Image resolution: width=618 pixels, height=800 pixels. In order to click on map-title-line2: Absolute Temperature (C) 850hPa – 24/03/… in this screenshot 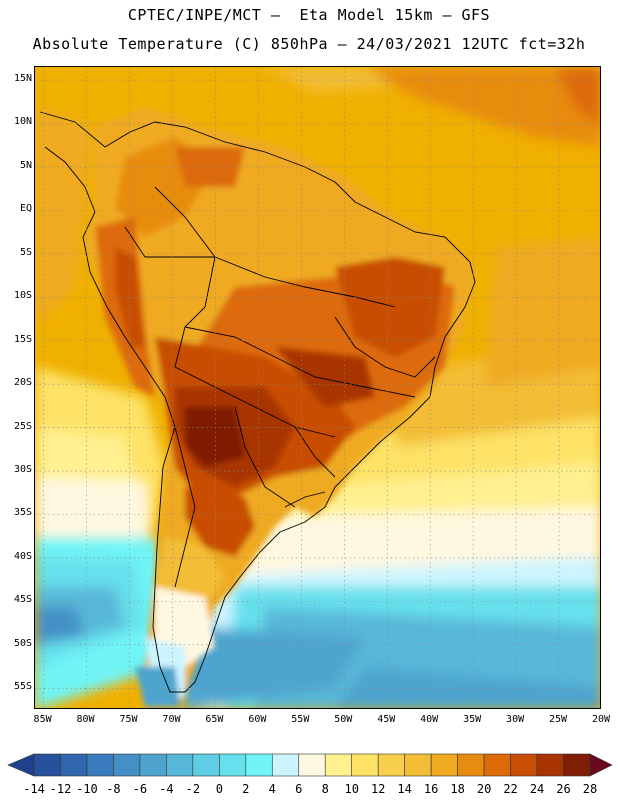, I will do `click(309, 44)`.